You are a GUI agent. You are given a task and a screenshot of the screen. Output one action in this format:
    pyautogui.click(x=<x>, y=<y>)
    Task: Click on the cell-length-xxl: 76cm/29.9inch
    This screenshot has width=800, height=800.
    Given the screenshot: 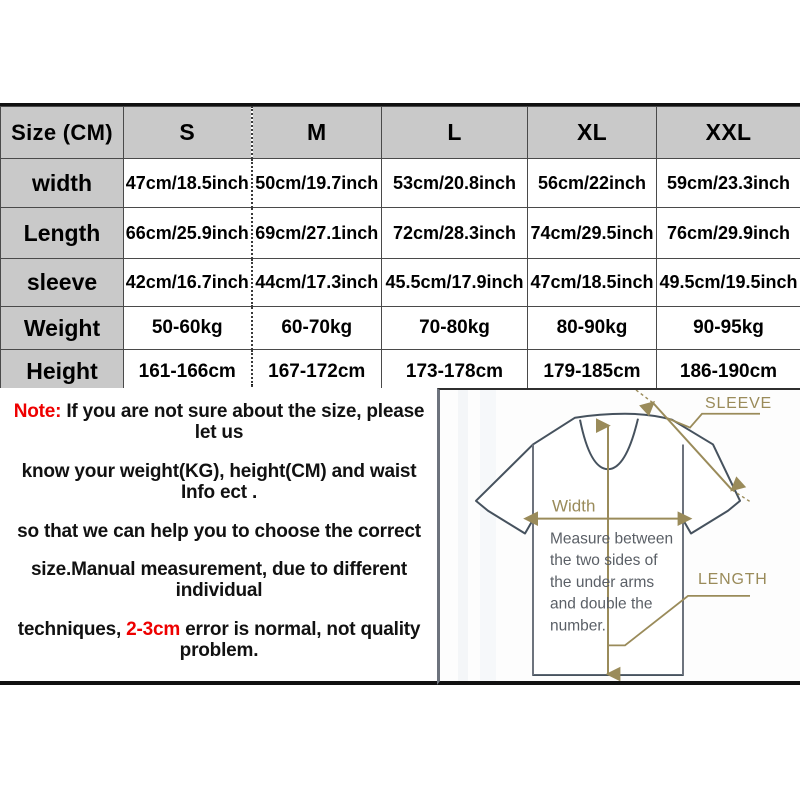 What is the action you would take?
    pyautogui.click(x=728, y=233)
    